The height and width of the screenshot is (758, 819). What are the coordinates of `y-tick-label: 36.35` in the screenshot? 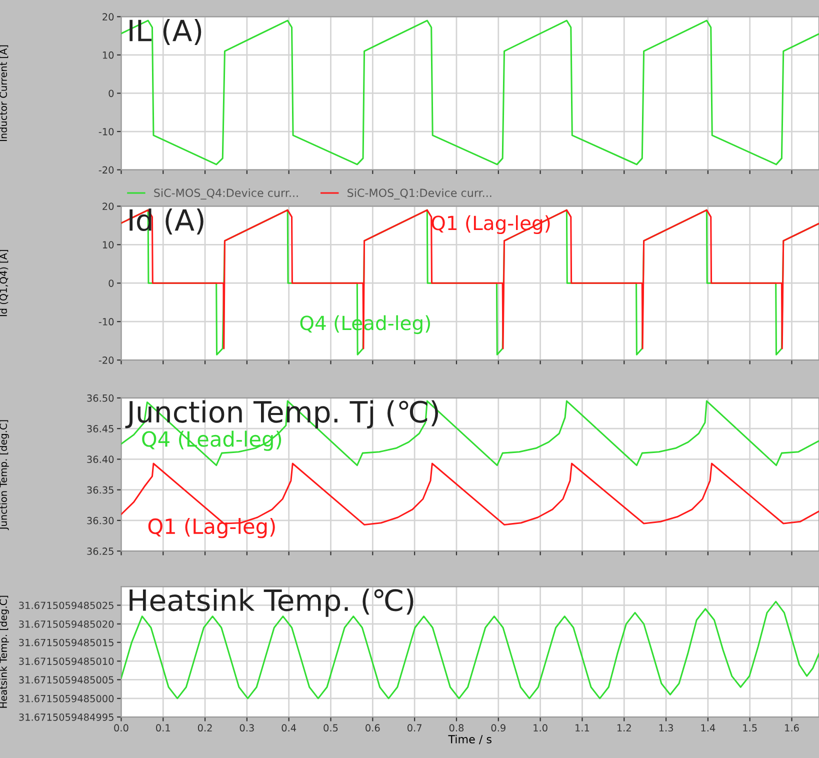 It's located at (100, 490).